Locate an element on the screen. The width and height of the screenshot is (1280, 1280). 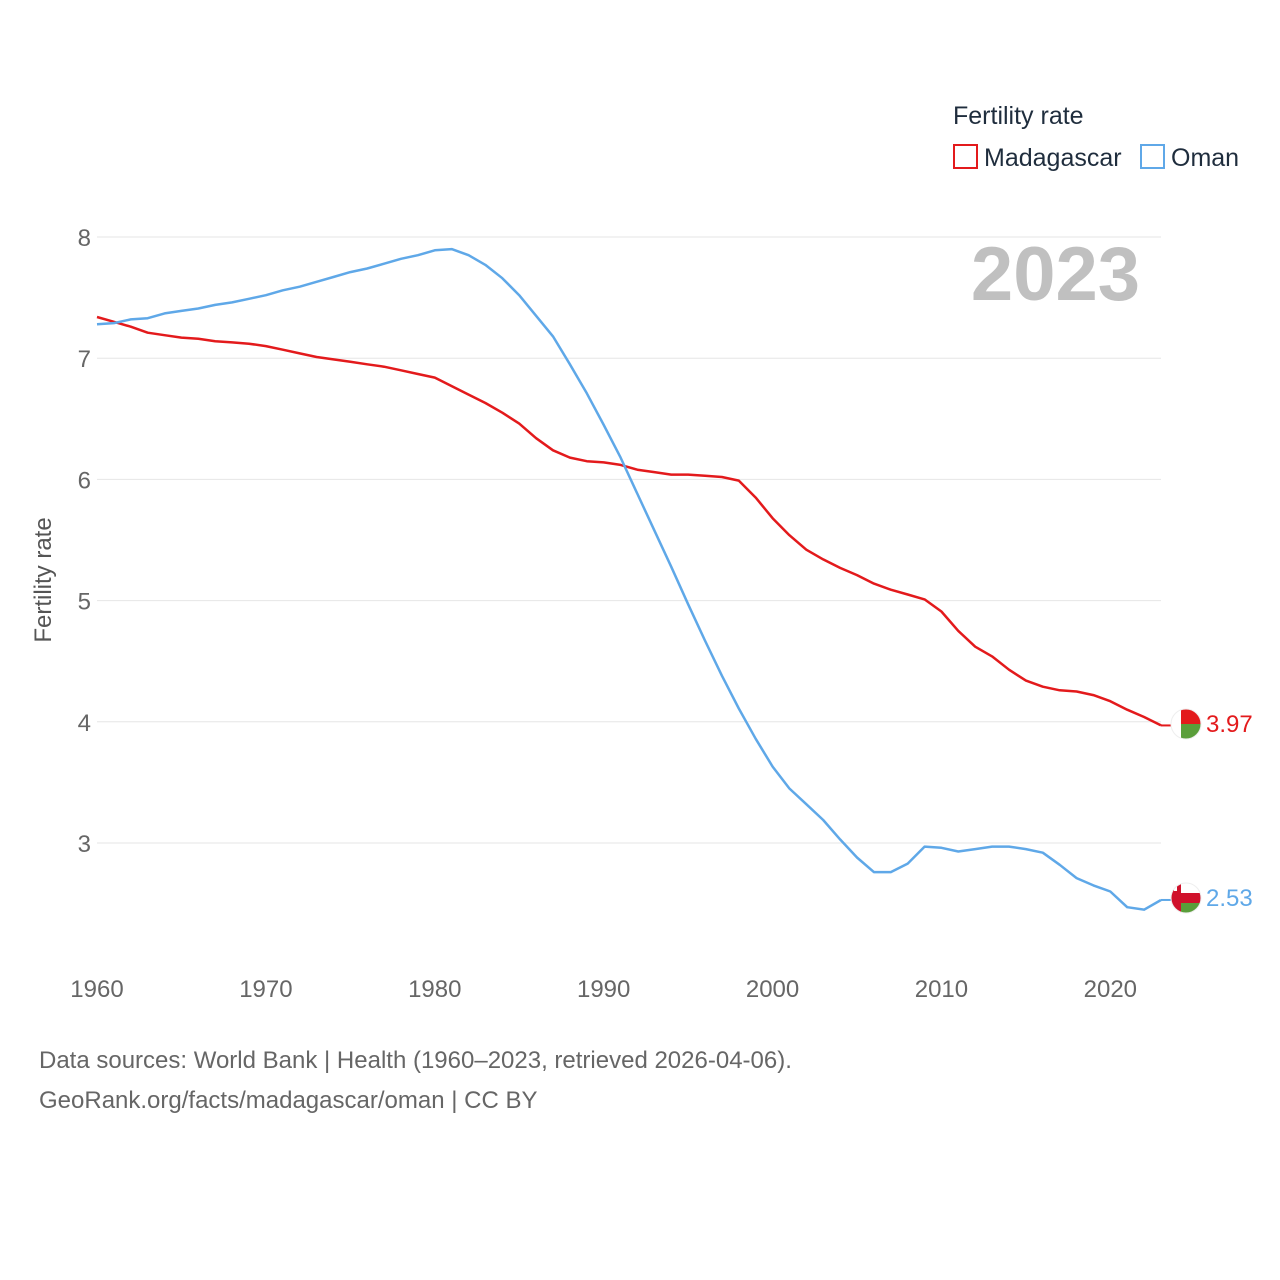
legend-swatch-oman is located at coordinates (1152, 156).